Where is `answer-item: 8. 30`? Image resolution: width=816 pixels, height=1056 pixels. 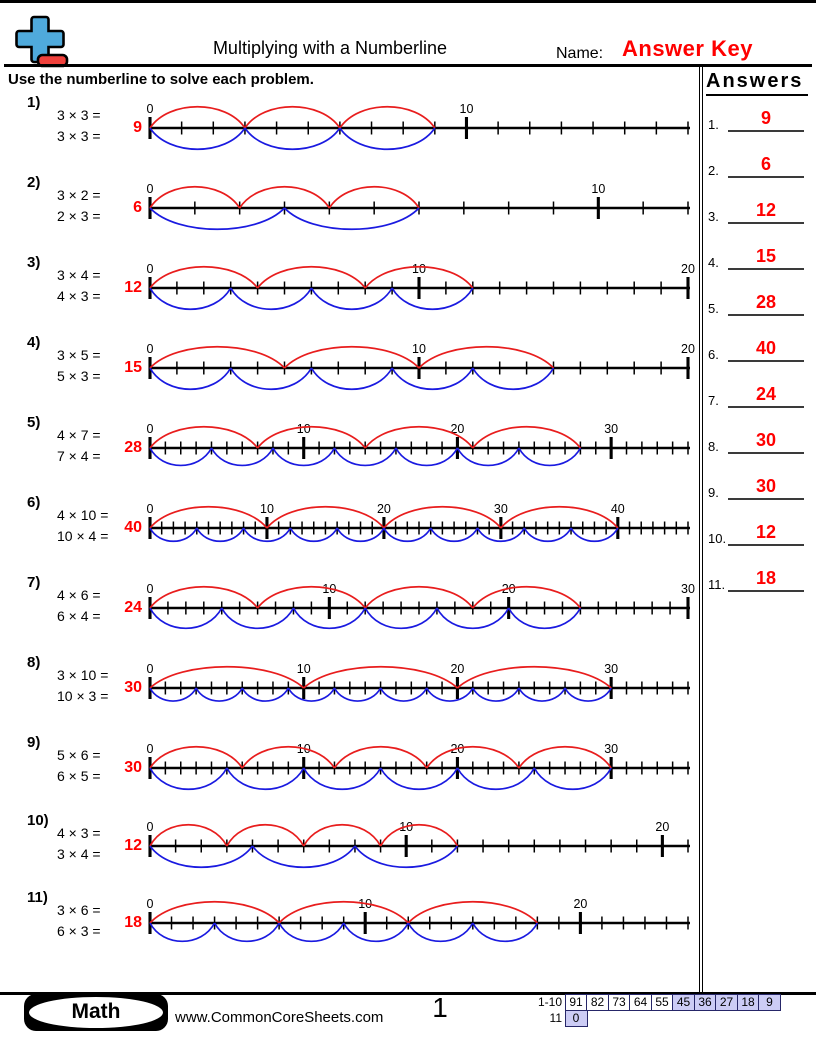 answer-item: 8. 30 is located at coordinates (758, 435).